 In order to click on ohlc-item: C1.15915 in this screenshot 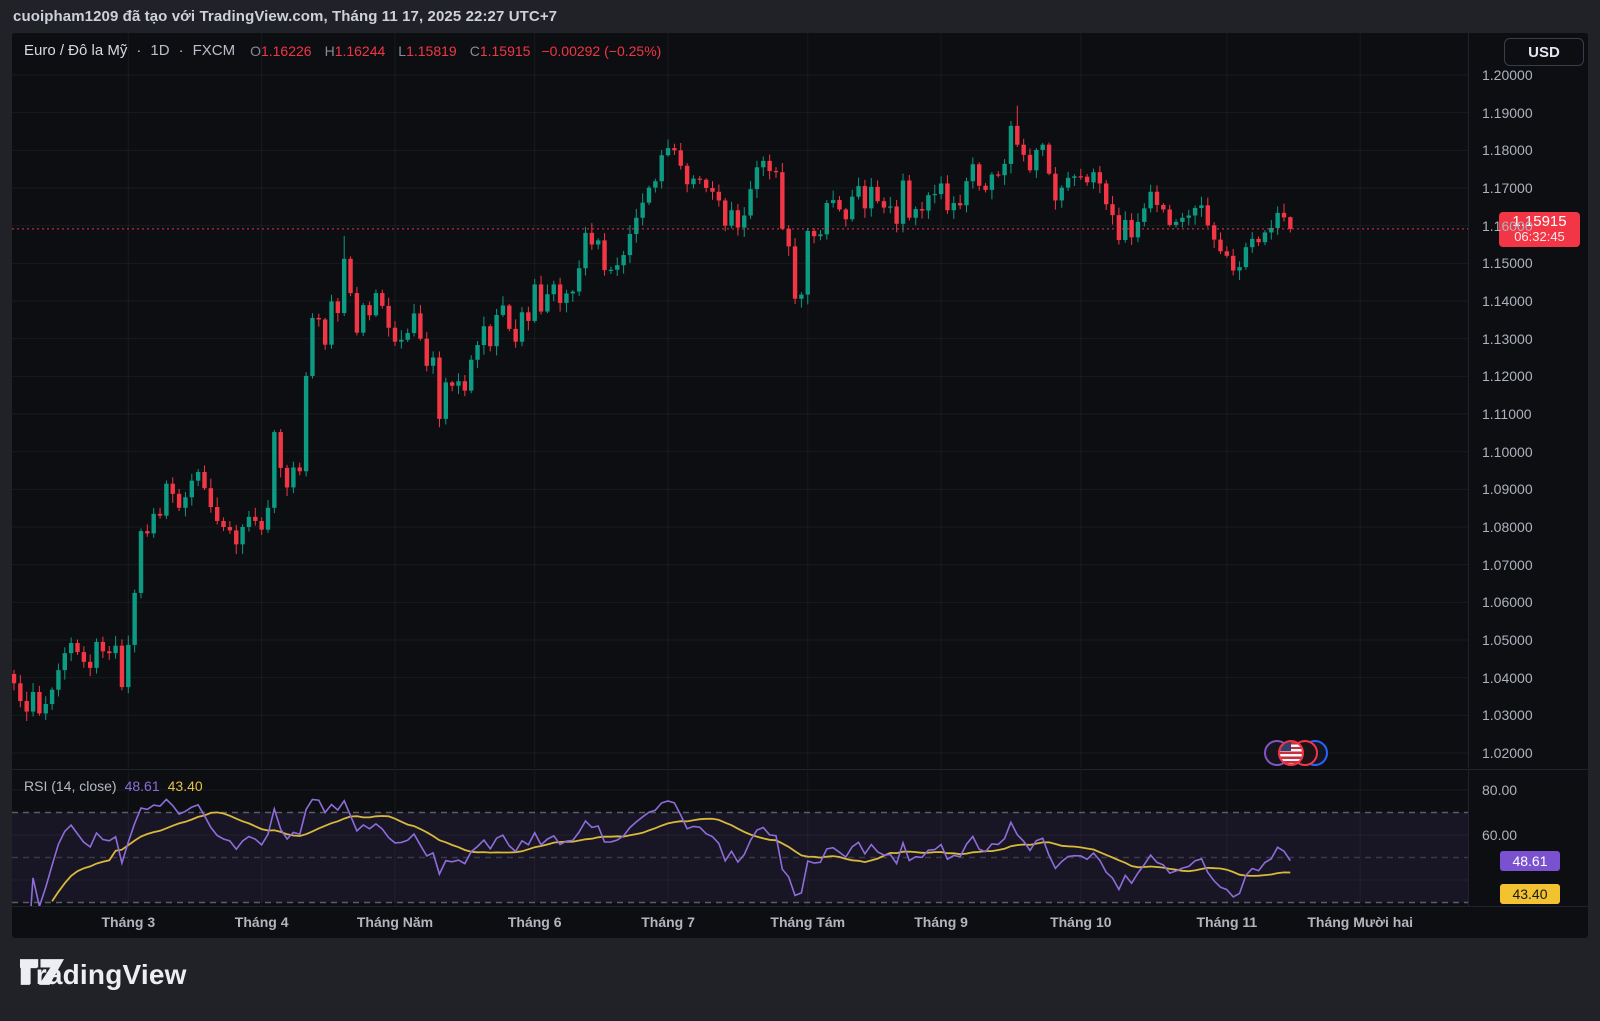, I will do `click(500, 50)`.